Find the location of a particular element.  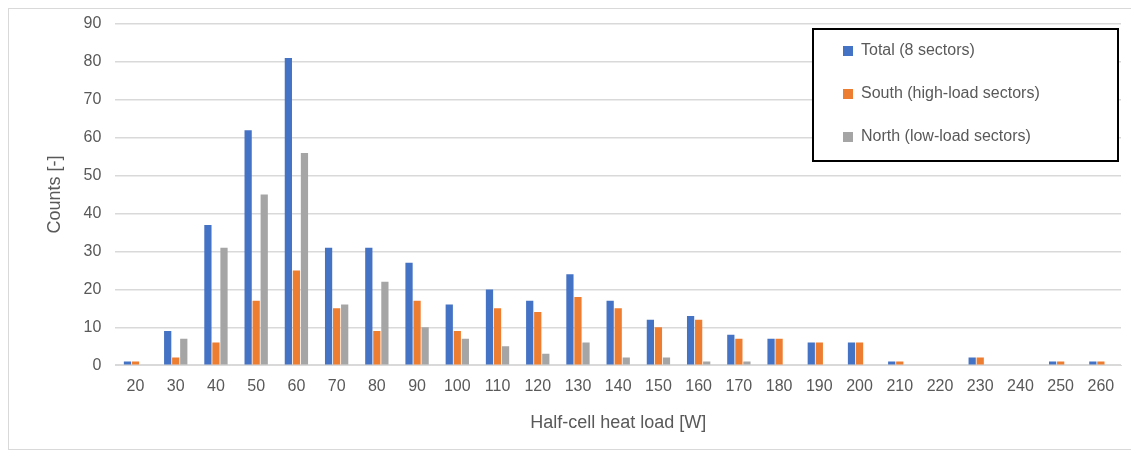

y-tick-label: 80 is located at coordinates (92, 61).